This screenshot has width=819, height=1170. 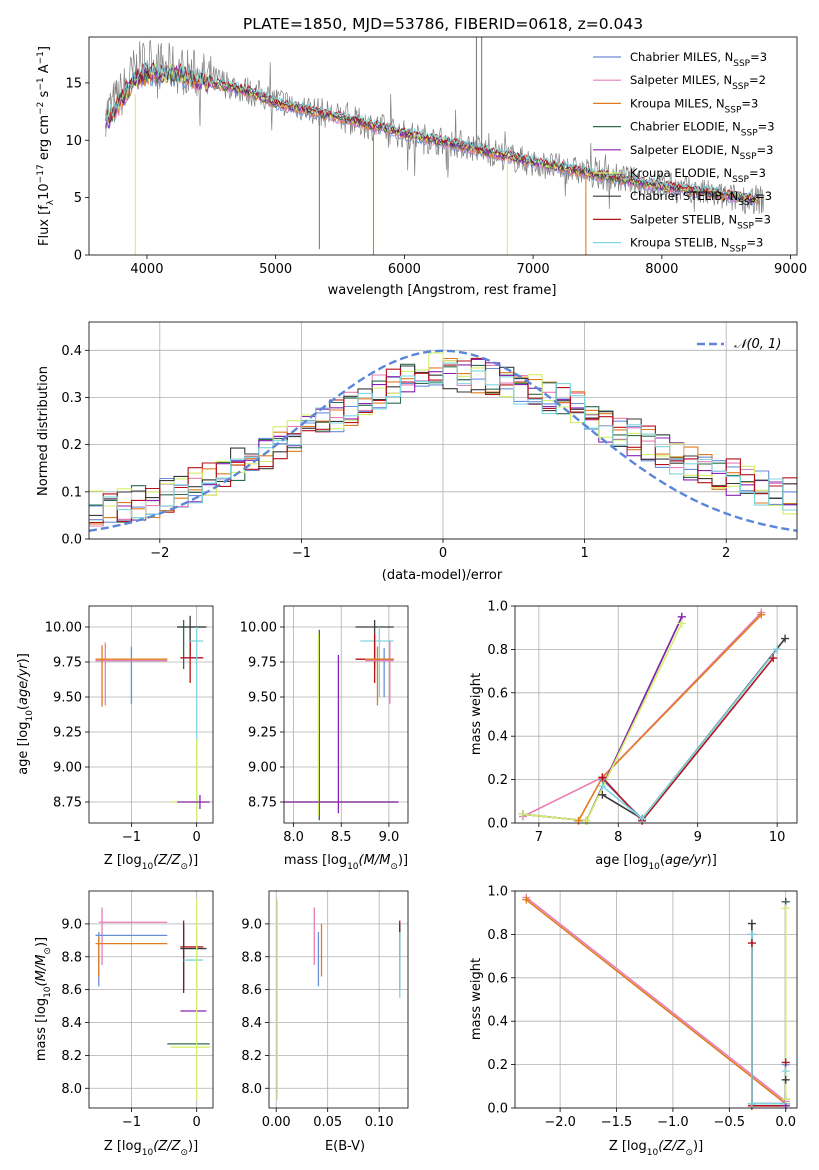 What do you see at coordinates (262, 768) in the screenshot?
I see `y-tick-label: 9.00` at bounding box center [262, 768].